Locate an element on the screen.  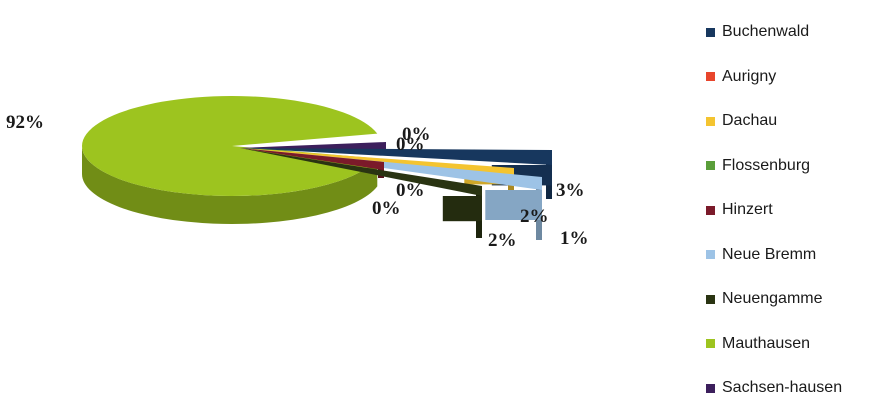
data-label-buchenwald: 3% is located at coordinates (570, 190).